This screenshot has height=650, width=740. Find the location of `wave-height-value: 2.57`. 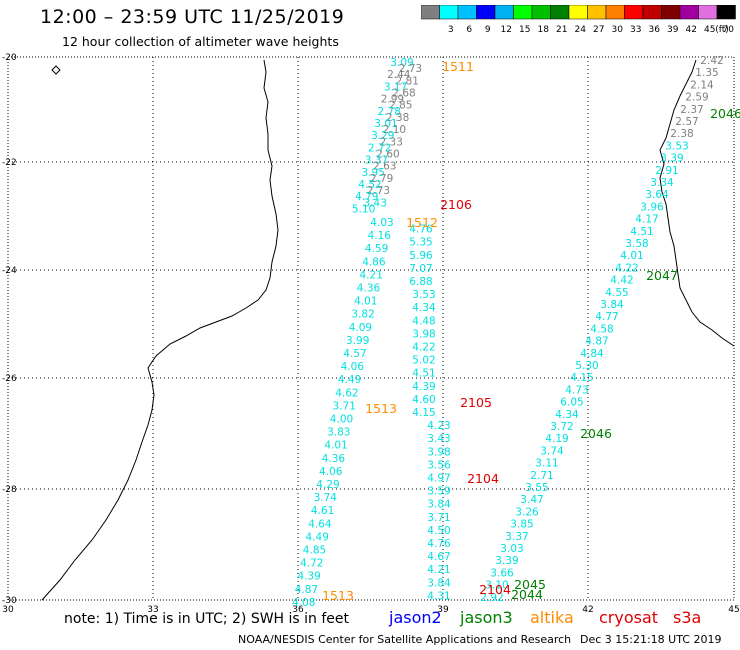

wave-height-value: 2.57 is located at coordinates (686, 122).